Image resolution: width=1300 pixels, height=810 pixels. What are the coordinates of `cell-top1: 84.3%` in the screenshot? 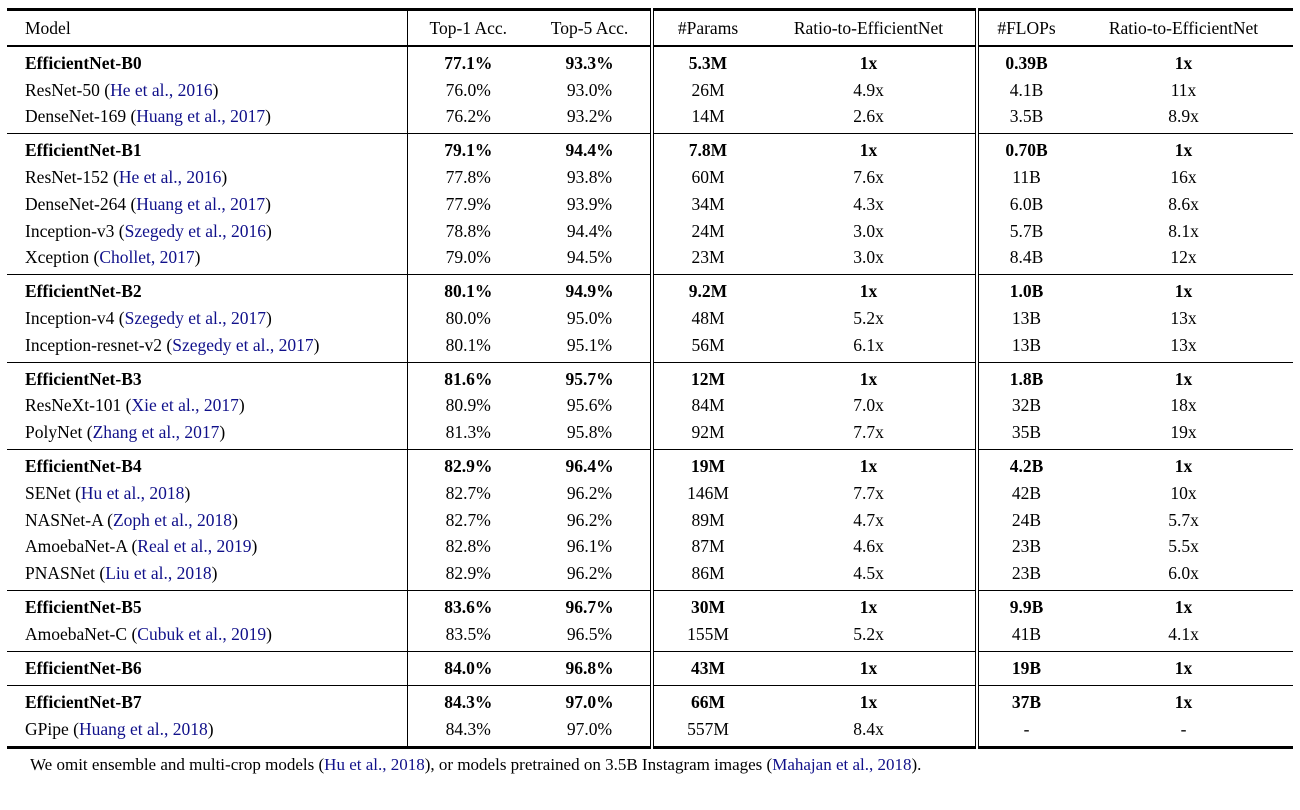 It's located at (467, 700).